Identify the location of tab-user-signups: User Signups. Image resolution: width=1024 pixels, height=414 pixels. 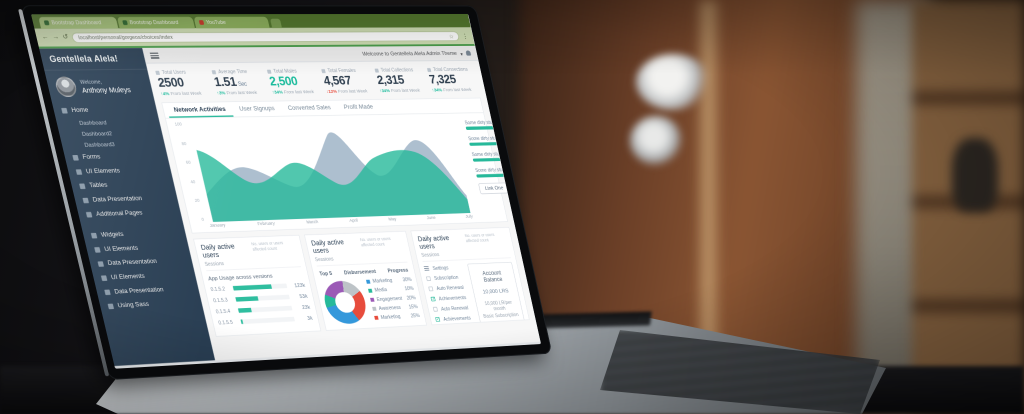
(257, 108).